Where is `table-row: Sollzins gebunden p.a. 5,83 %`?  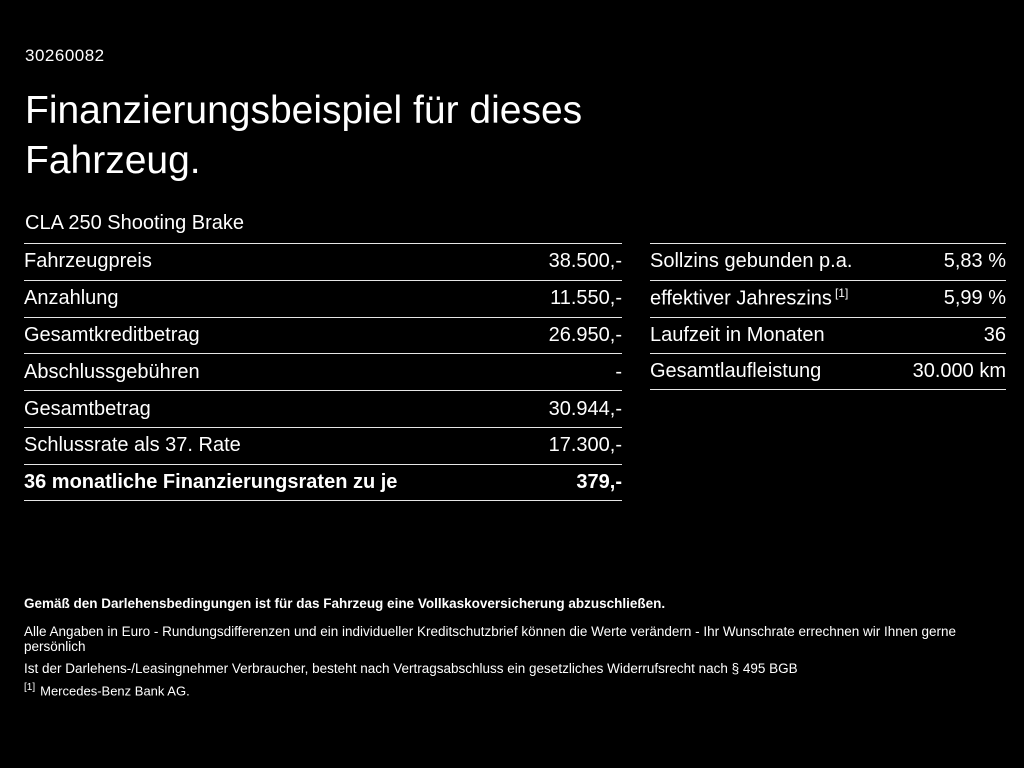 table-row: Sollzins gebunden p.a. 5,83 % is located at coordinates (828, 261).